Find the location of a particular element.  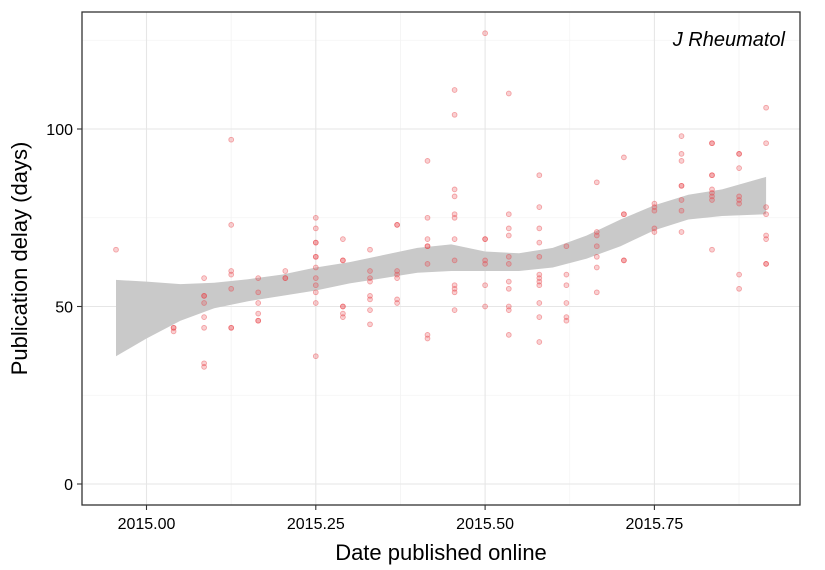

y-tick-label: 100 is located at coordinates (59, 130).